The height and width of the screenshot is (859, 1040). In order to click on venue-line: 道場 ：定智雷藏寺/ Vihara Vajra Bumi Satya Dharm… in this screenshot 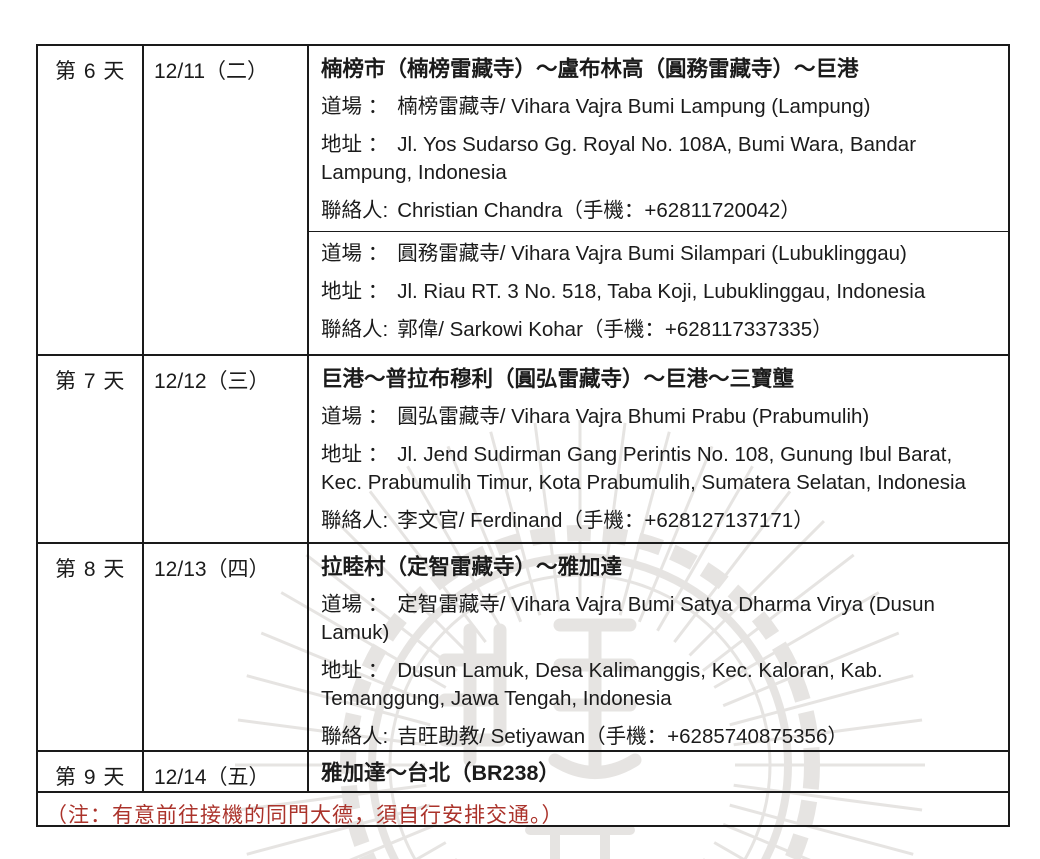, I will do `click(657, 619)`.